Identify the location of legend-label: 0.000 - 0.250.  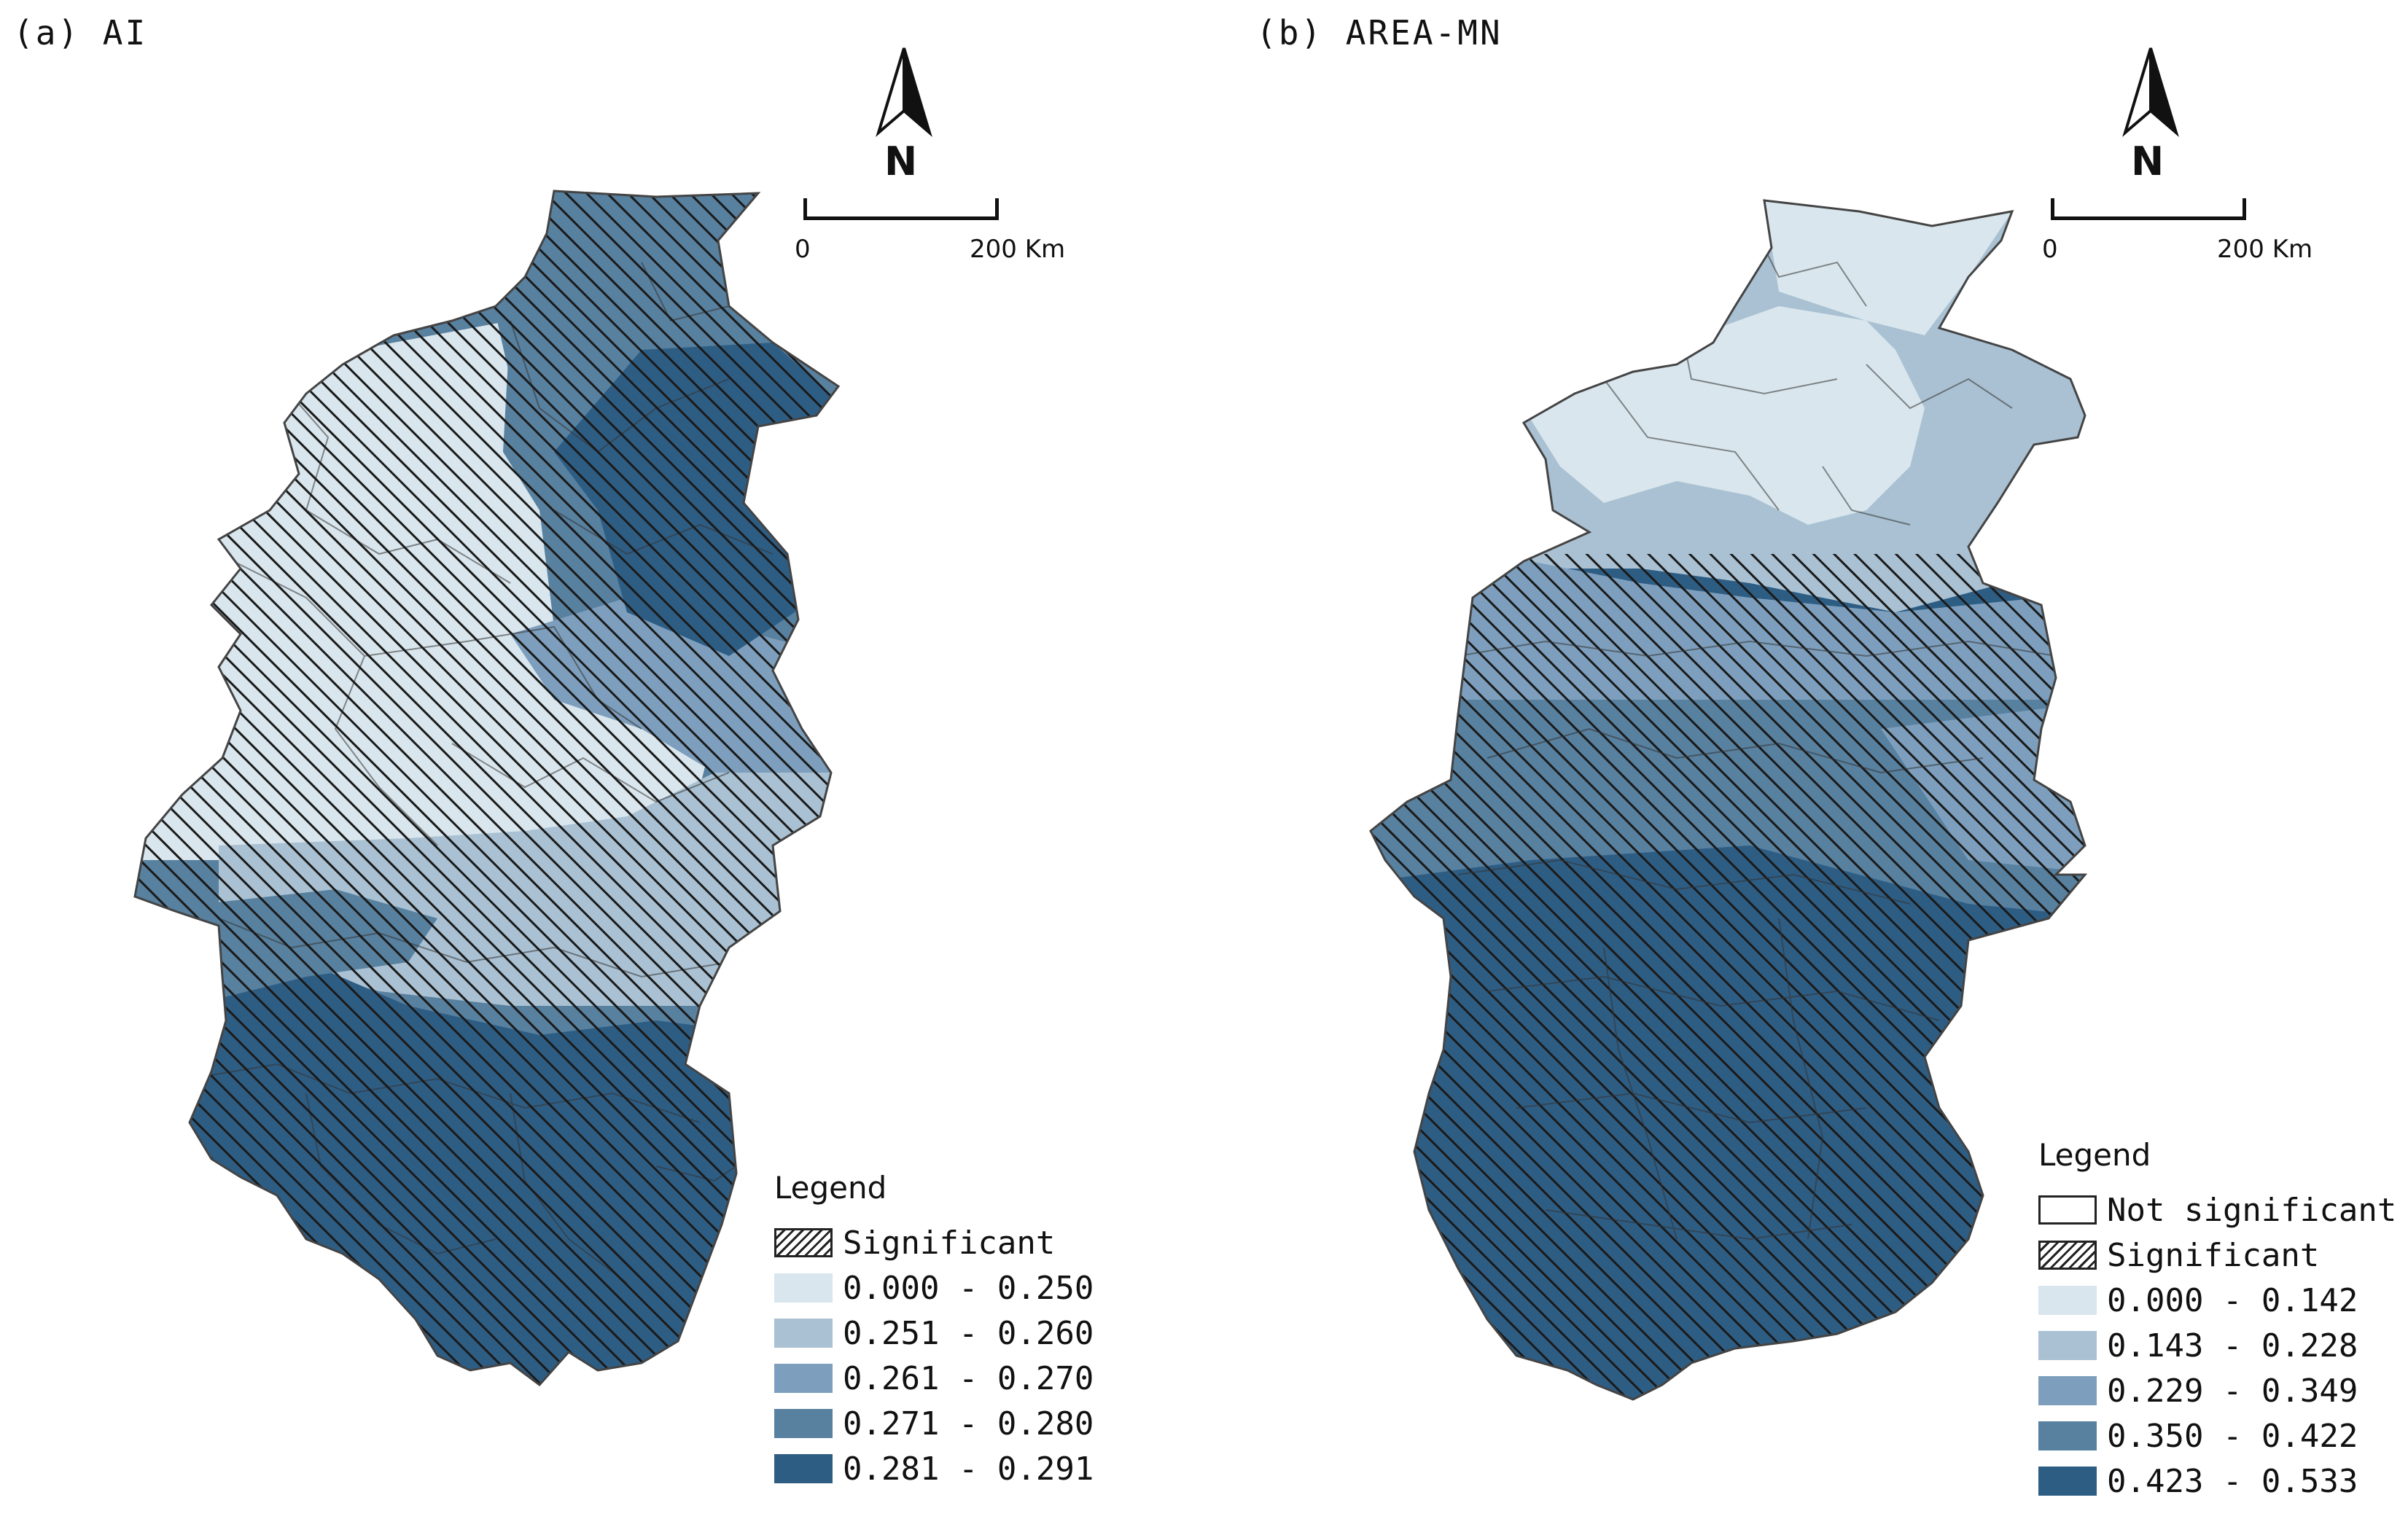
(969, 1288).